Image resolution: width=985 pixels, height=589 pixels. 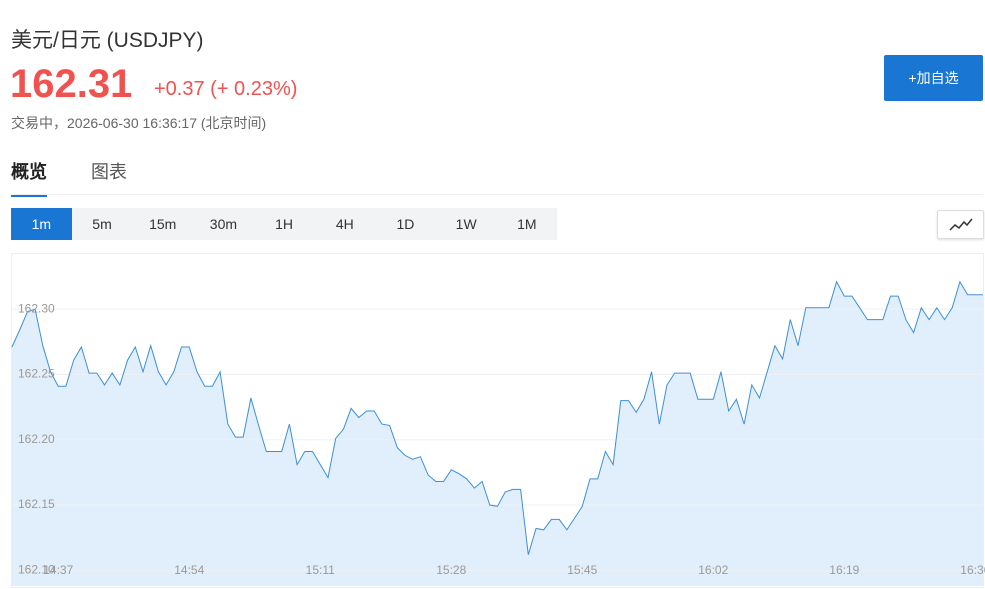 I want to click on x-tick-label: 16:36, so click(x=972, y=570).